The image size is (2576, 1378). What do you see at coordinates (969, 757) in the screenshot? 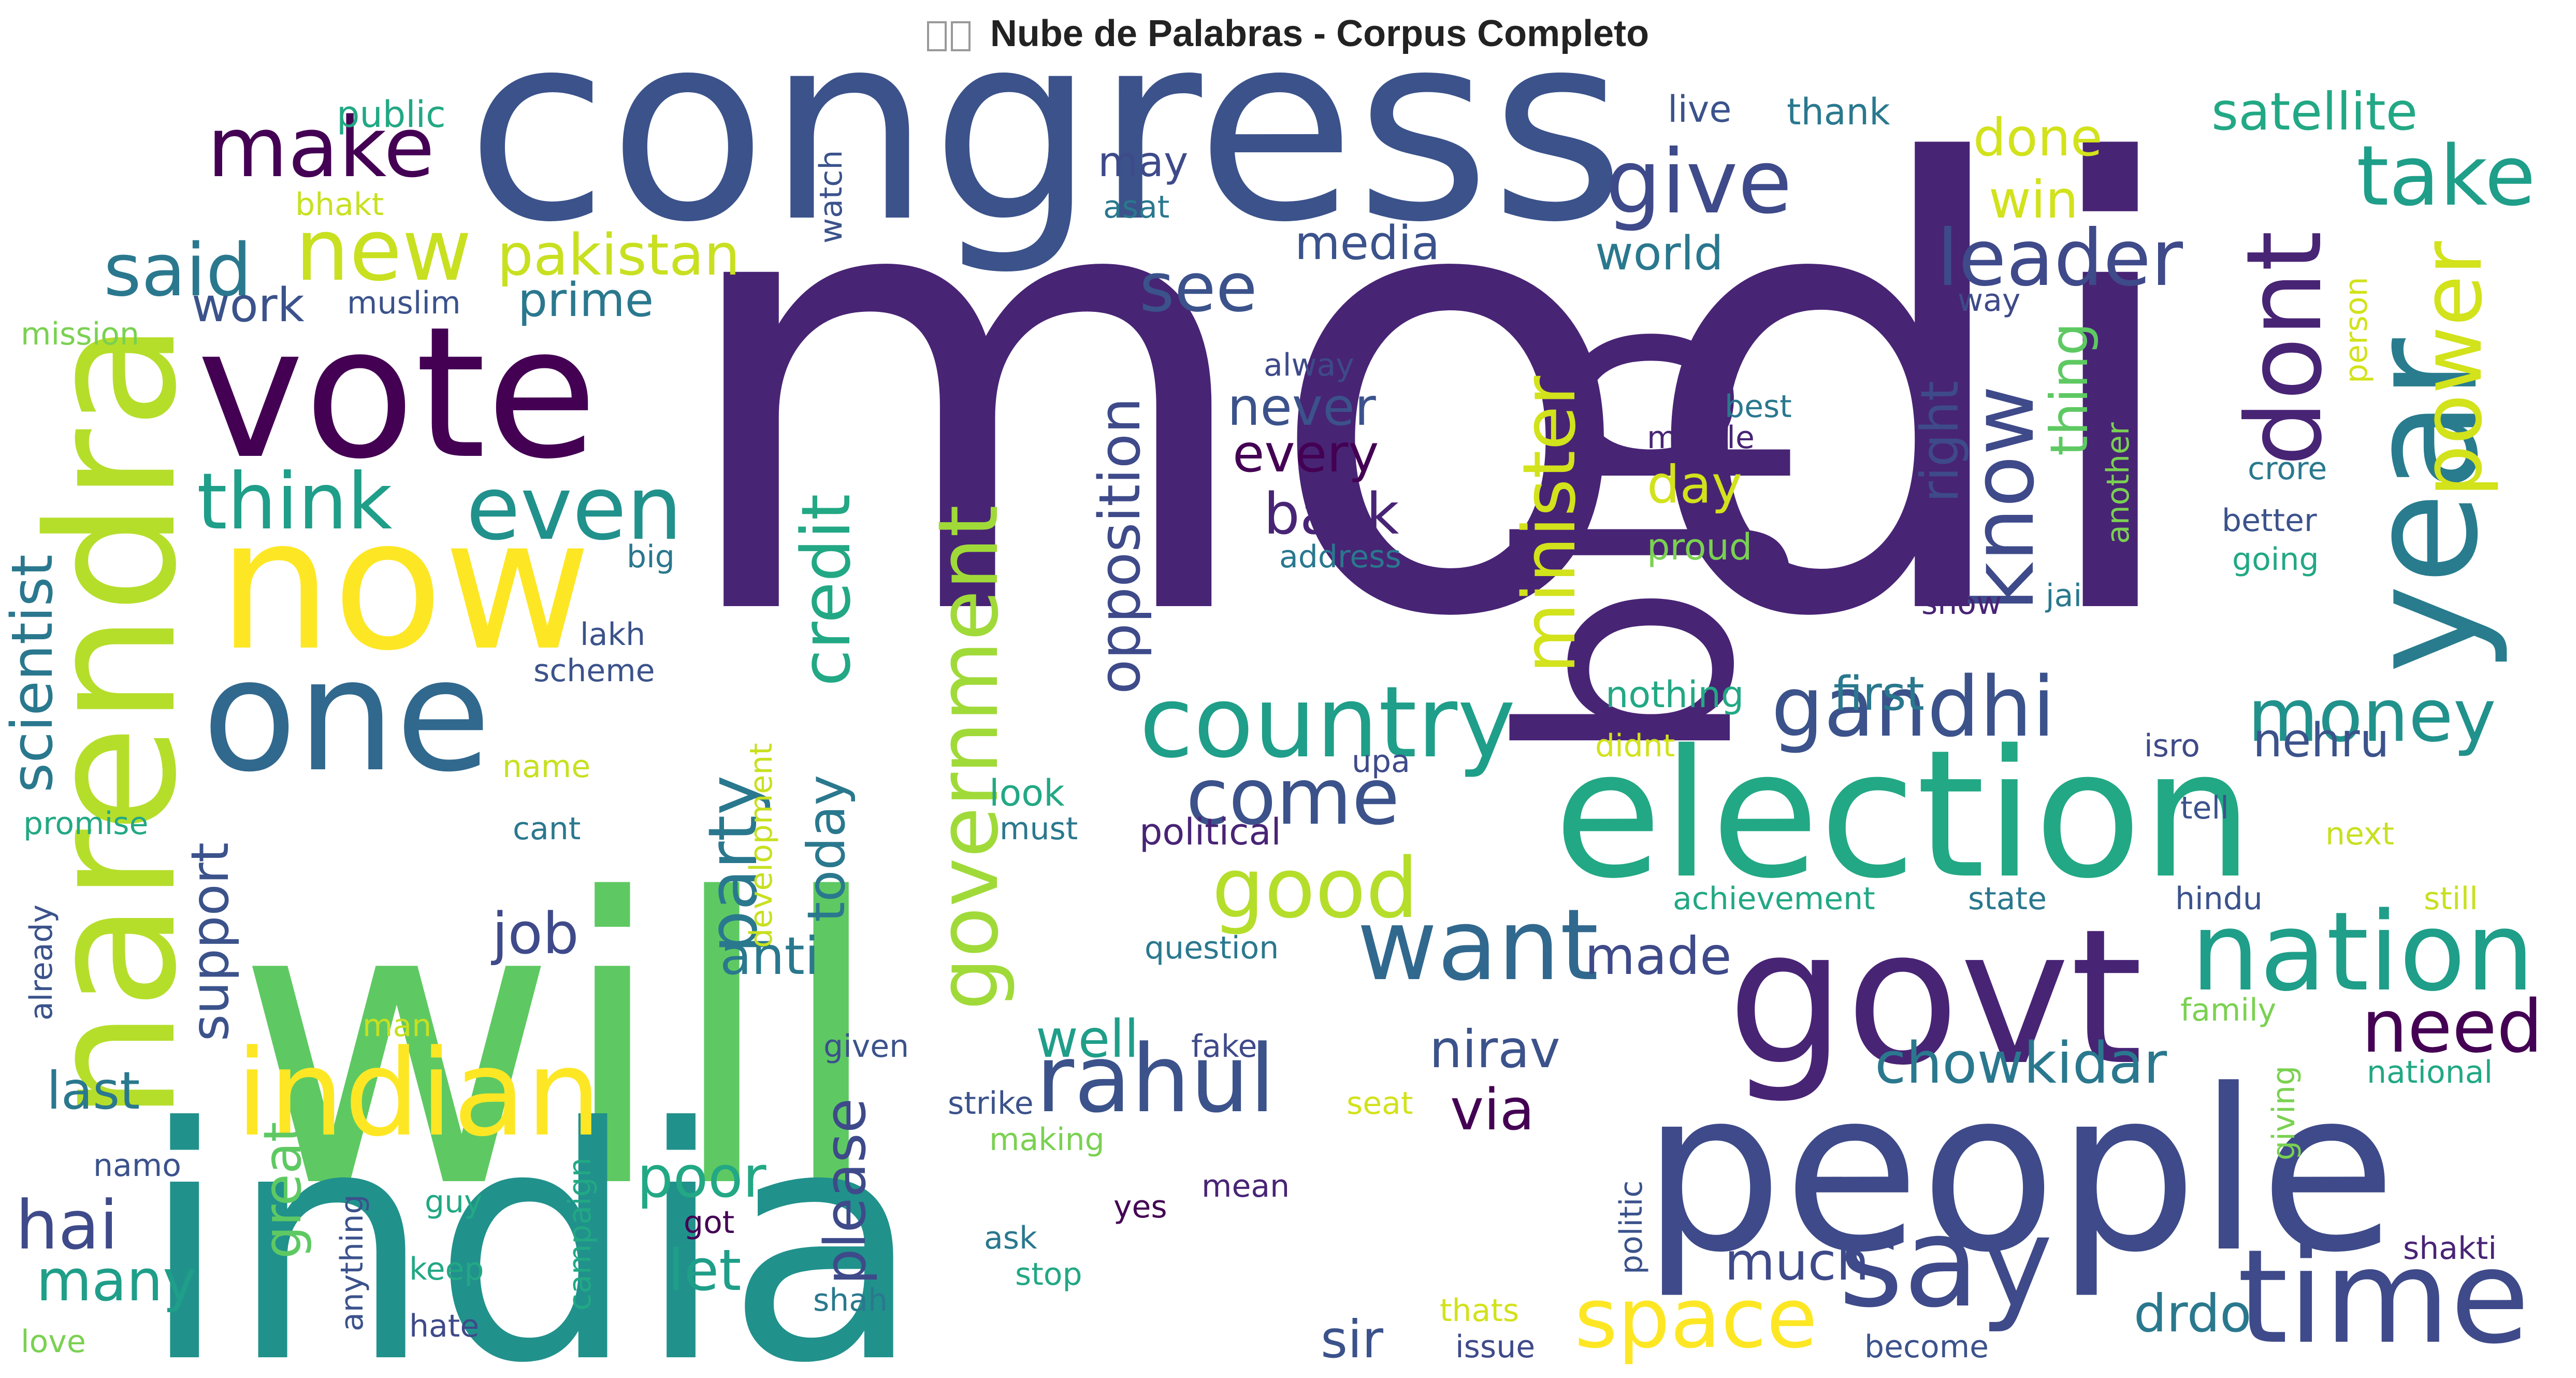
I see `word-government: government` at bounding box center [969, 757].